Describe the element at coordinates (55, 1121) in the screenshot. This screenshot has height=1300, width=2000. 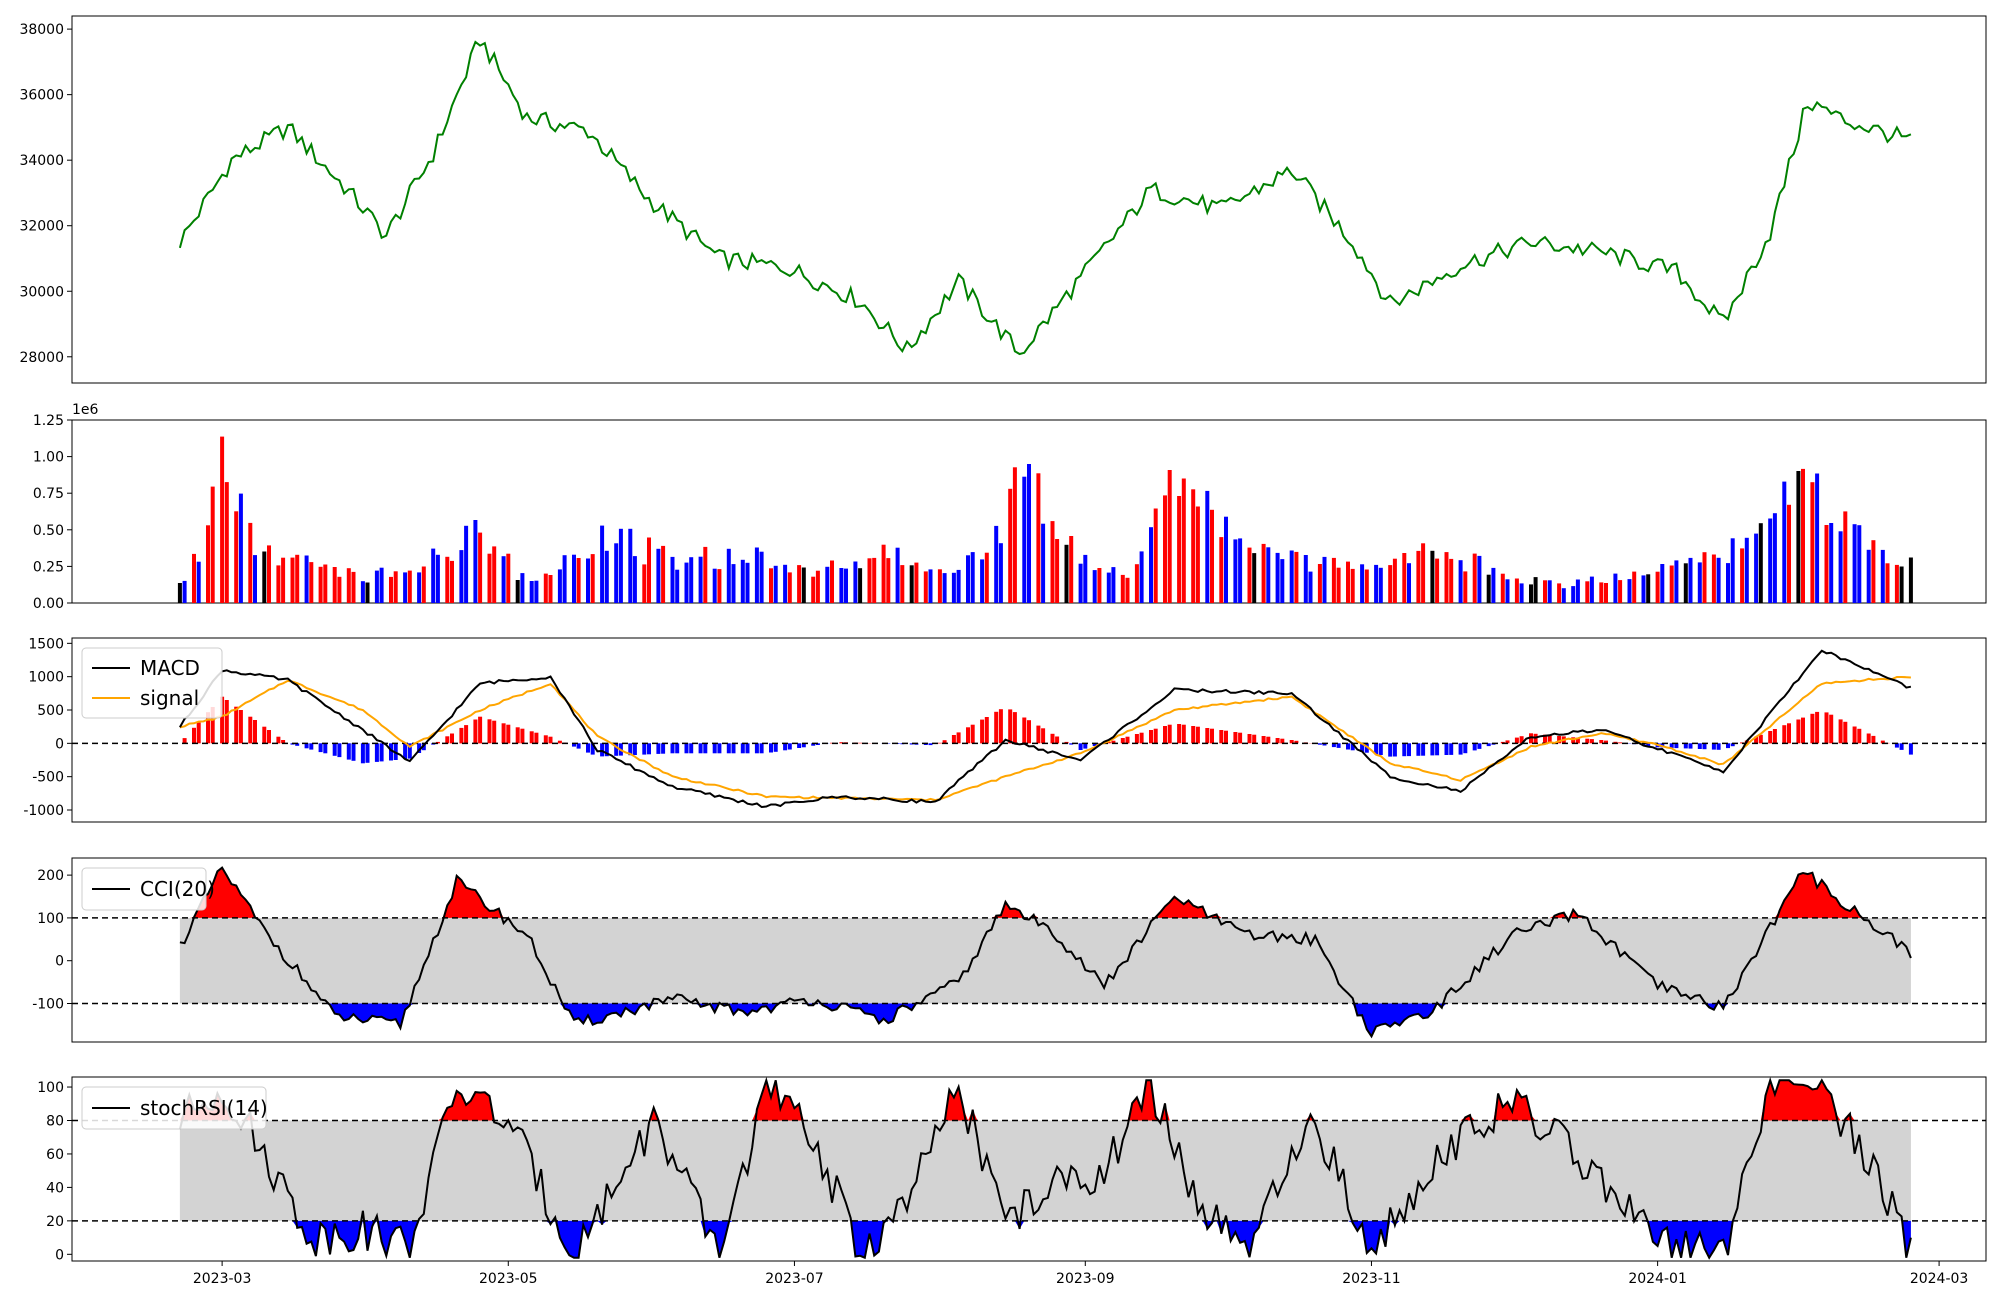
I see `y-tick-label: 80` at that location.